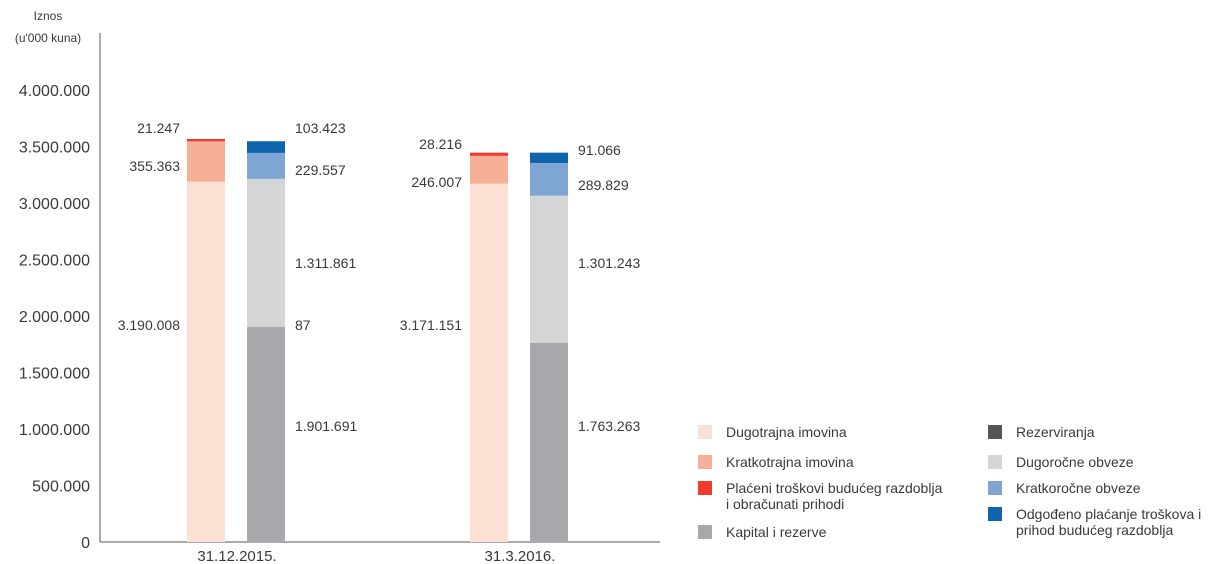 Image resolution: width=1218 pixels, height=564 pixels. I want to click on y-tick-label: 1.000.000, so click(54, 430).